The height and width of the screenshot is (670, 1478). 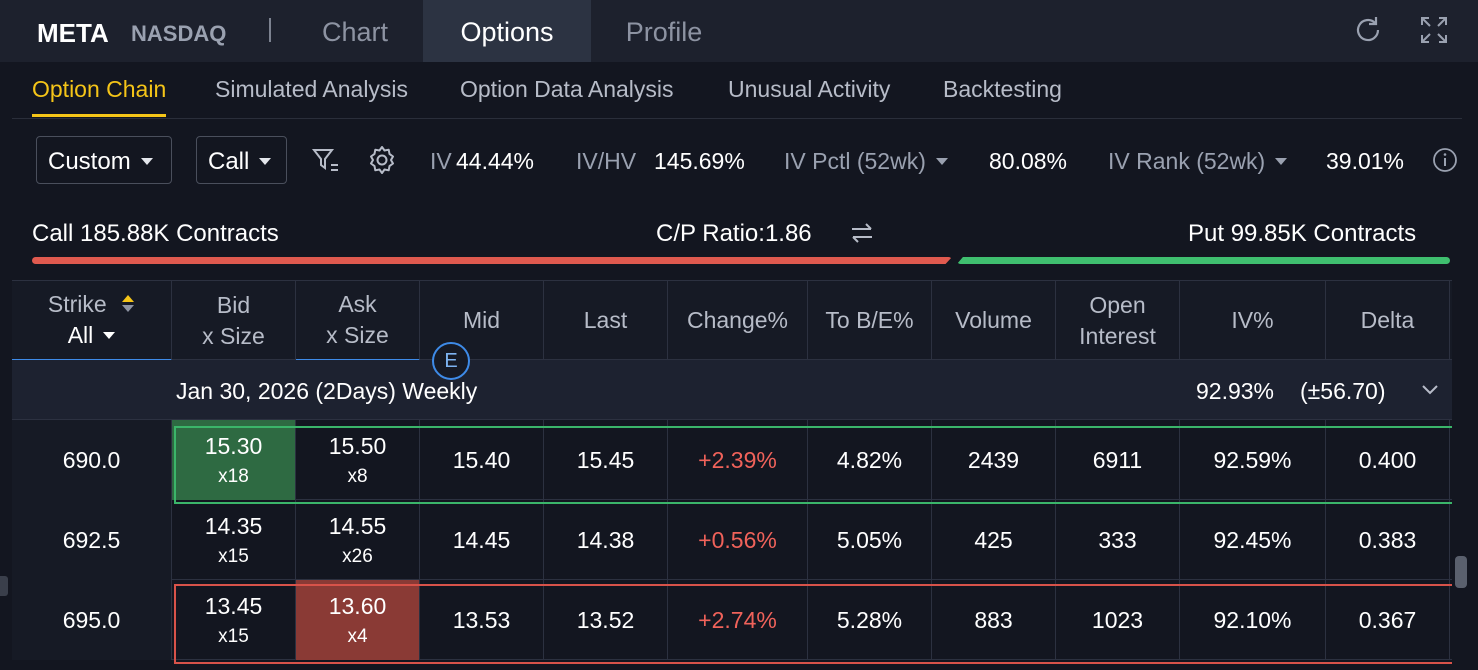 I want to click on swap-icon, so click(x=862, y=233).